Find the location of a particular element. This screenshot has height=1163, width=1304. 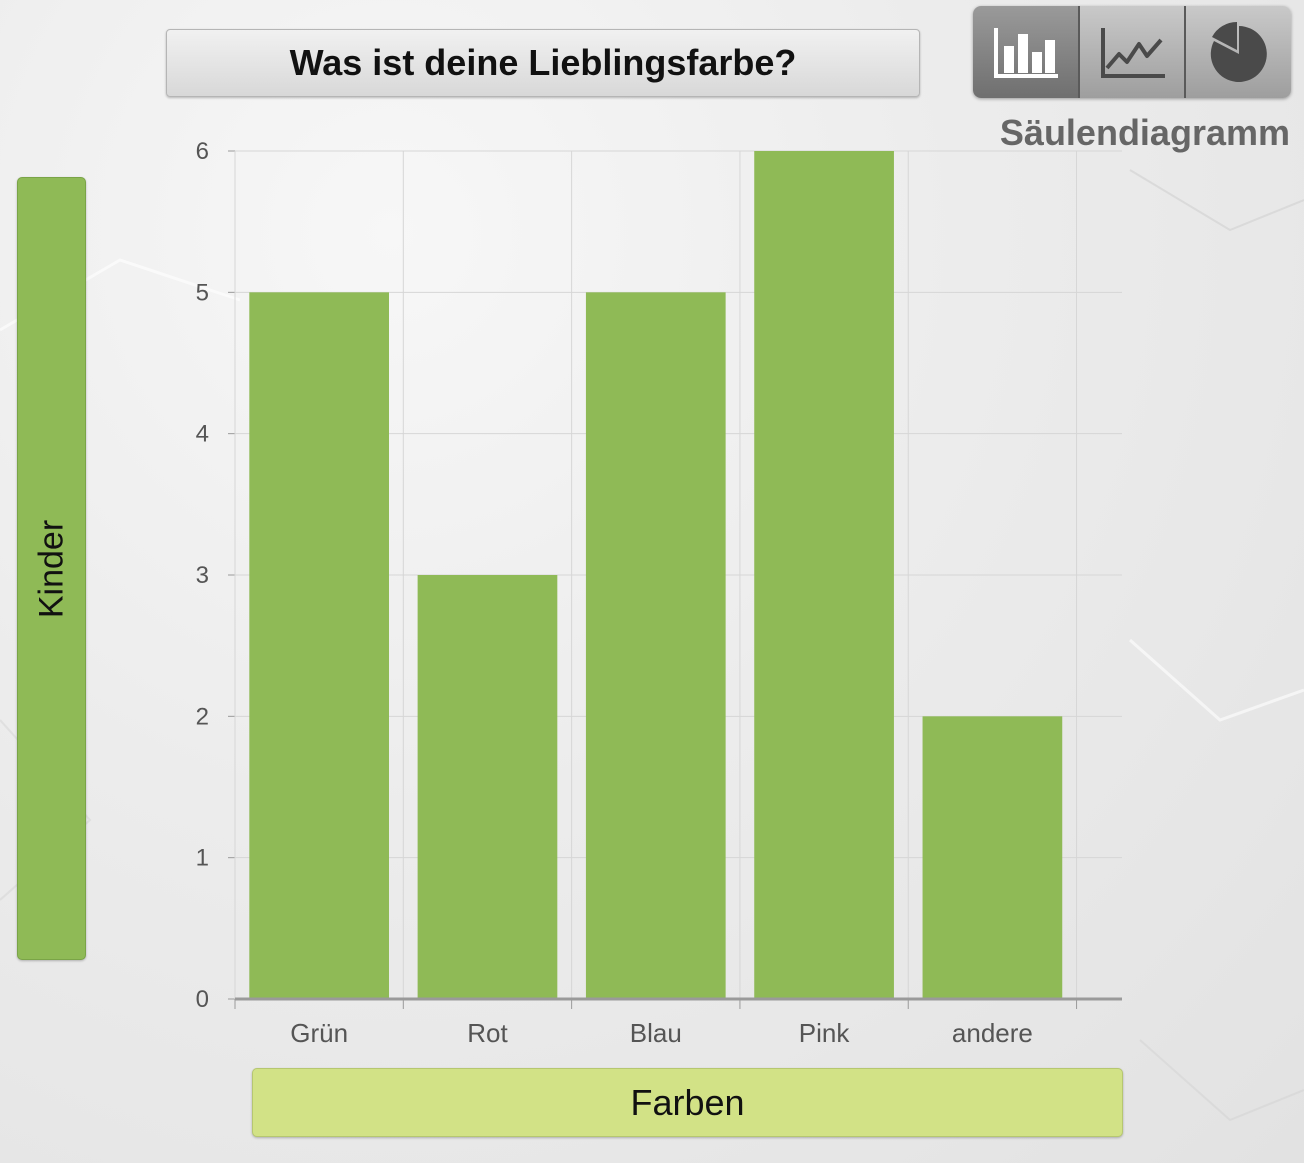

x-tick-label: andere is located at coordinates (992, 1033).